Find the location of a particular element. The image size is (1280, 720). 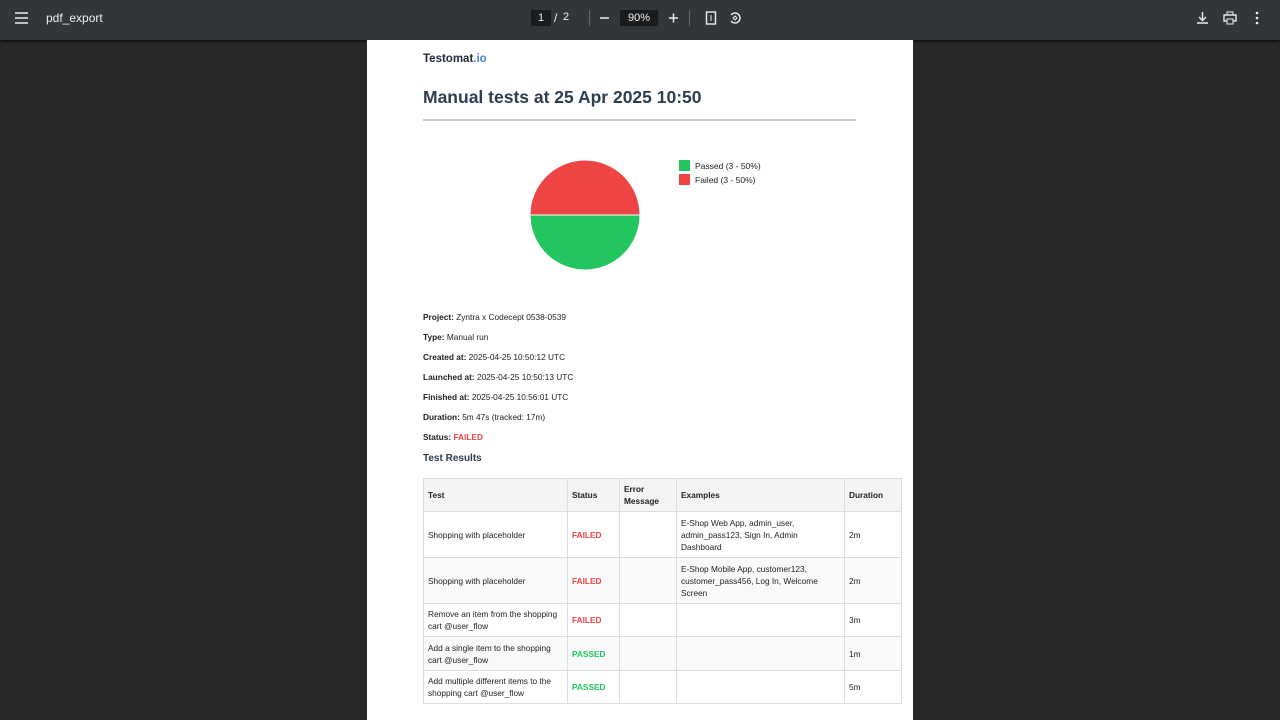

detail-row: Finished at: 2025-04-25 10:56:01 UTC is located at coordinates (495, 397).